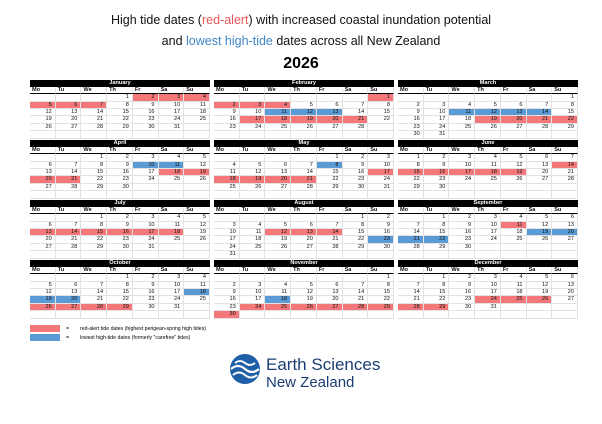  I want to click on logo-icon, so click(245, 369).